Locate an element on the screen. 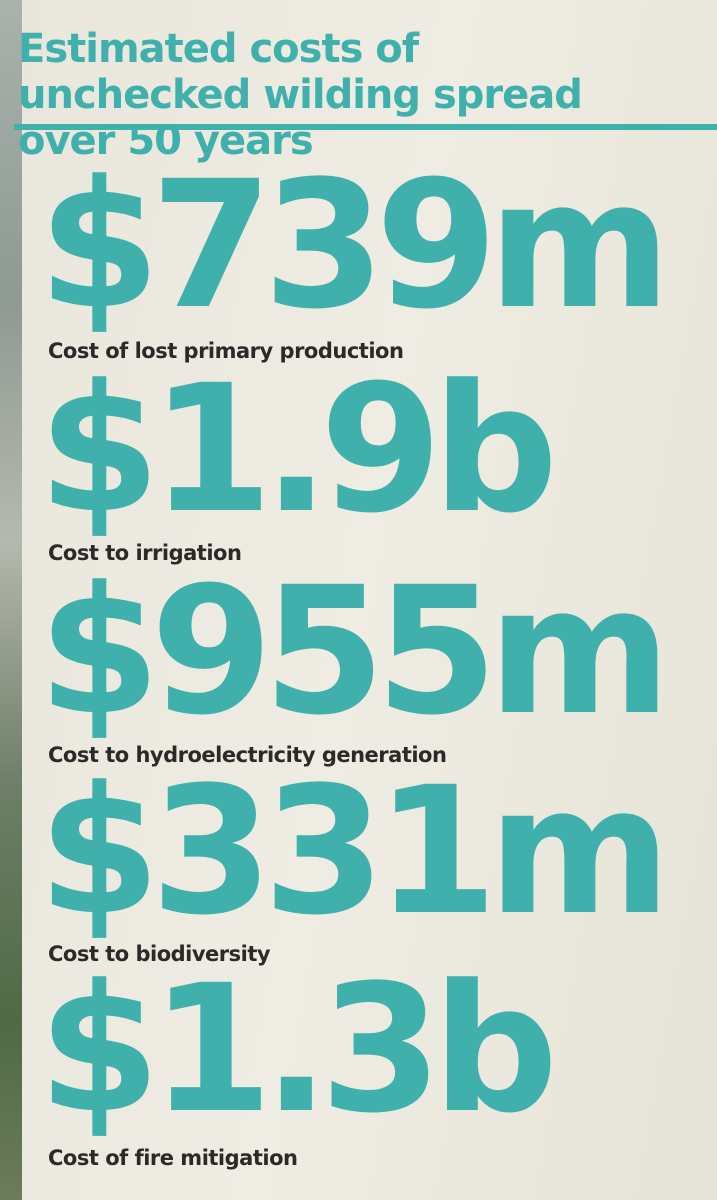 This screenshot has width=717, height=1200. amount: $1.9b is located at coordinates (298, 449).